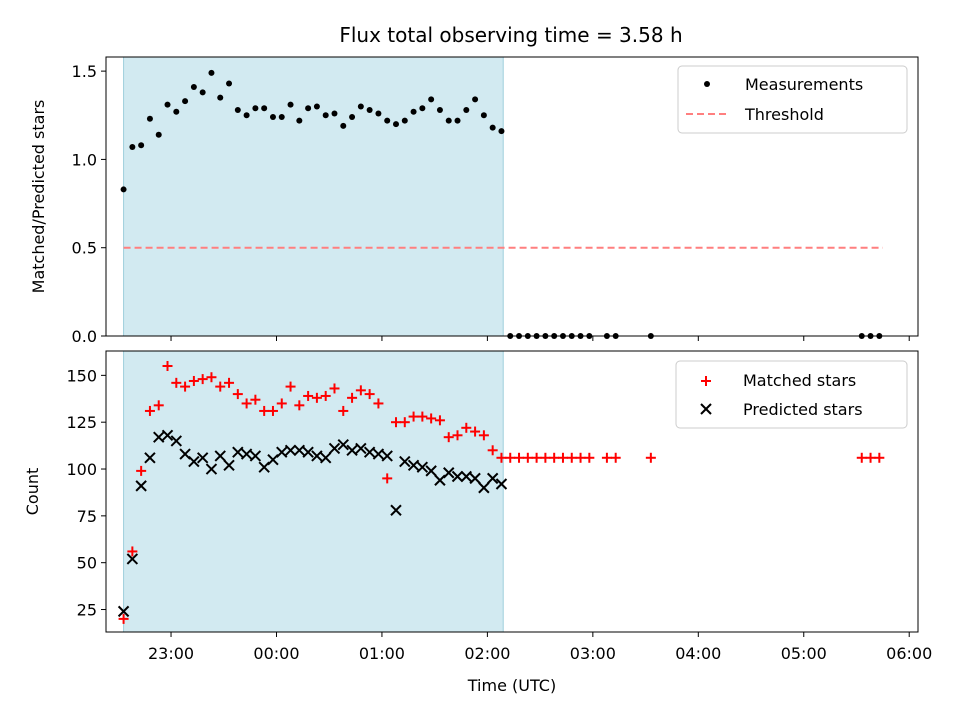 This screenshot has height=724, width=960. I want to click on x-tick-label: 02:00, so click(487, 653).